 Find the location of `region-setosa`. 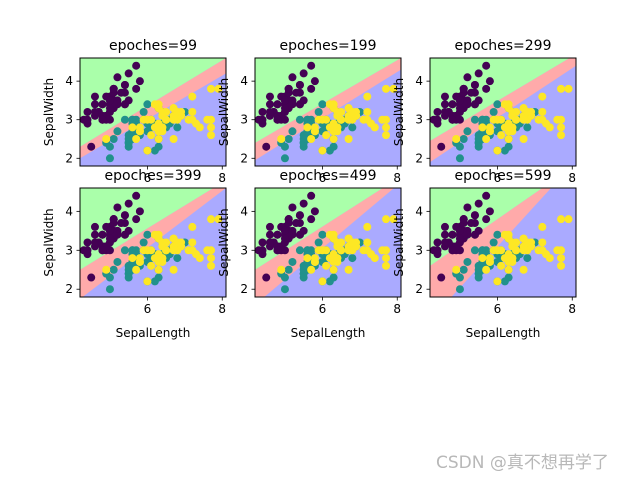

region-setosa is located at coordinates (486, 227).